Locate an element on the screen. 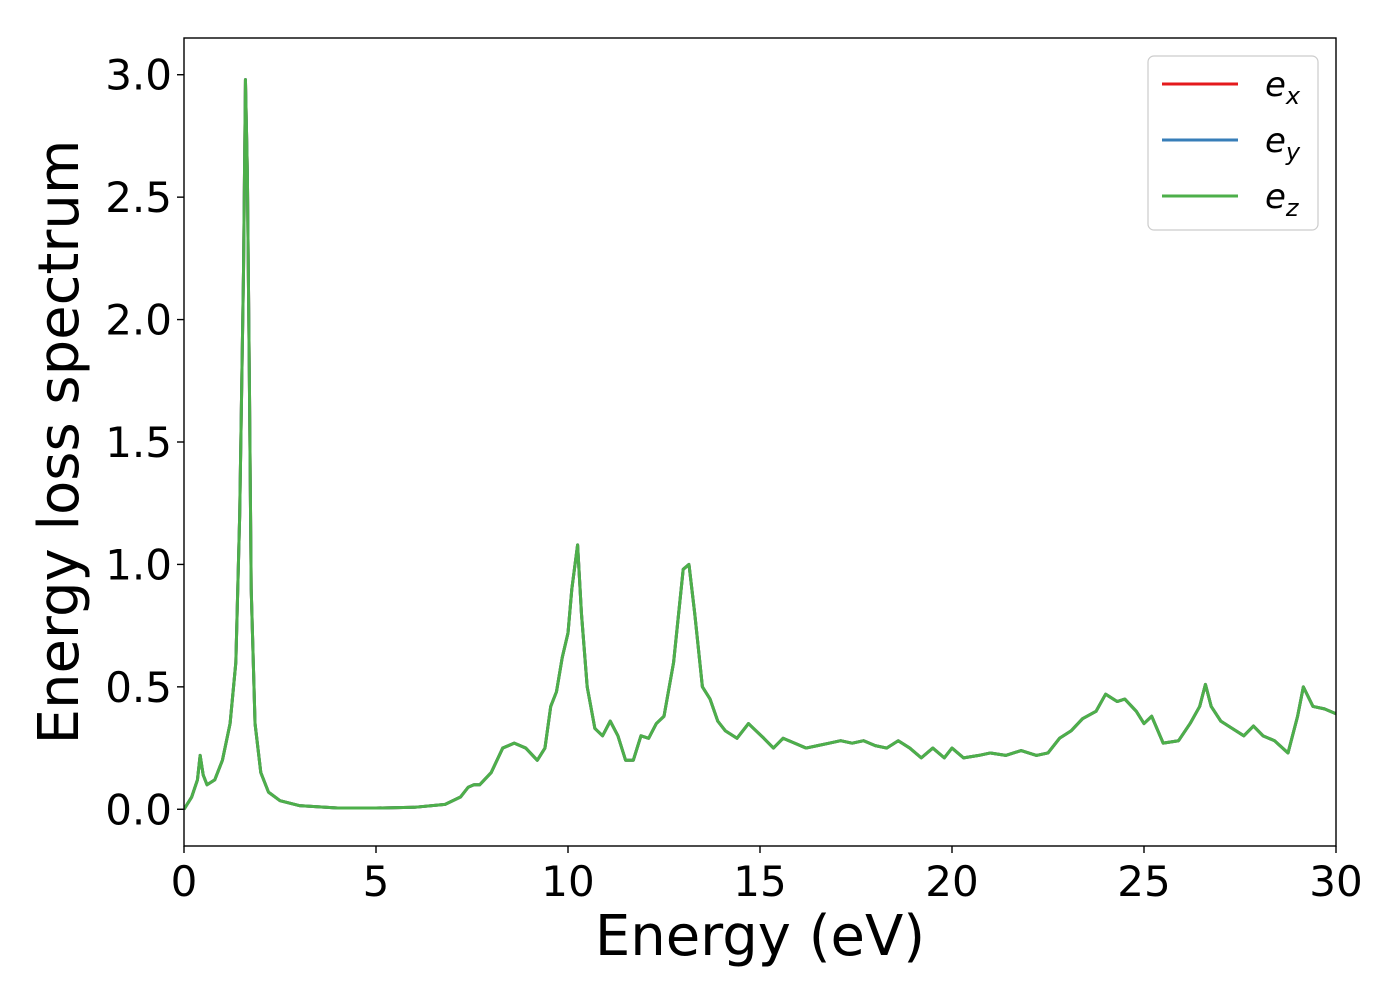 This screenshot has height=1000, width=1400. x-tick-label: 0 is located at coordinates (184, 881).